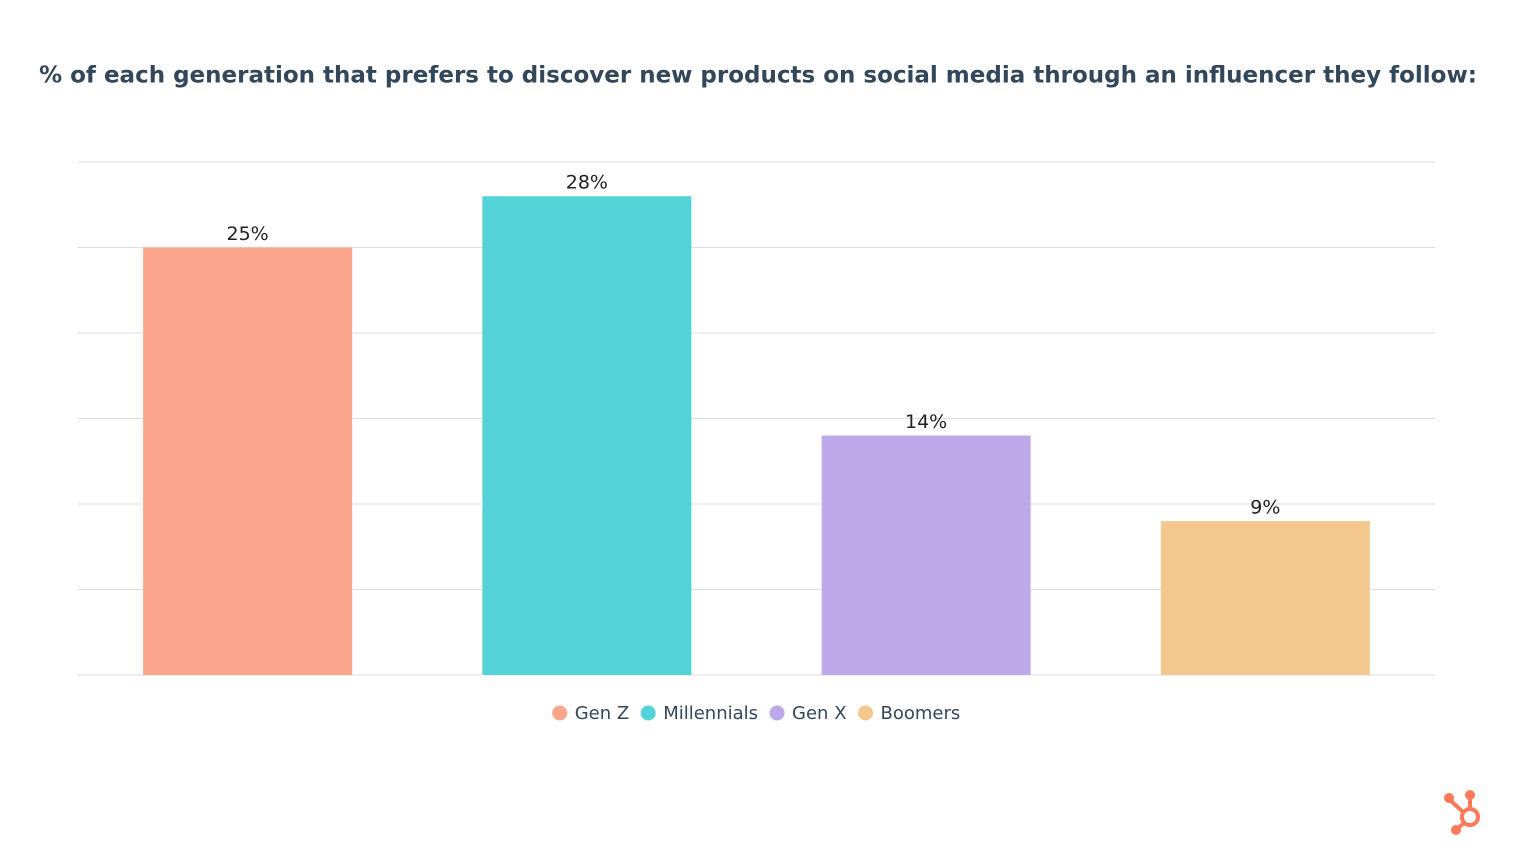 The height and width of the screenshot is (844, 1516). Describe the element at coordinates (602, 713) in the screenshot. I see `legend-label: Gen Z` at that location.